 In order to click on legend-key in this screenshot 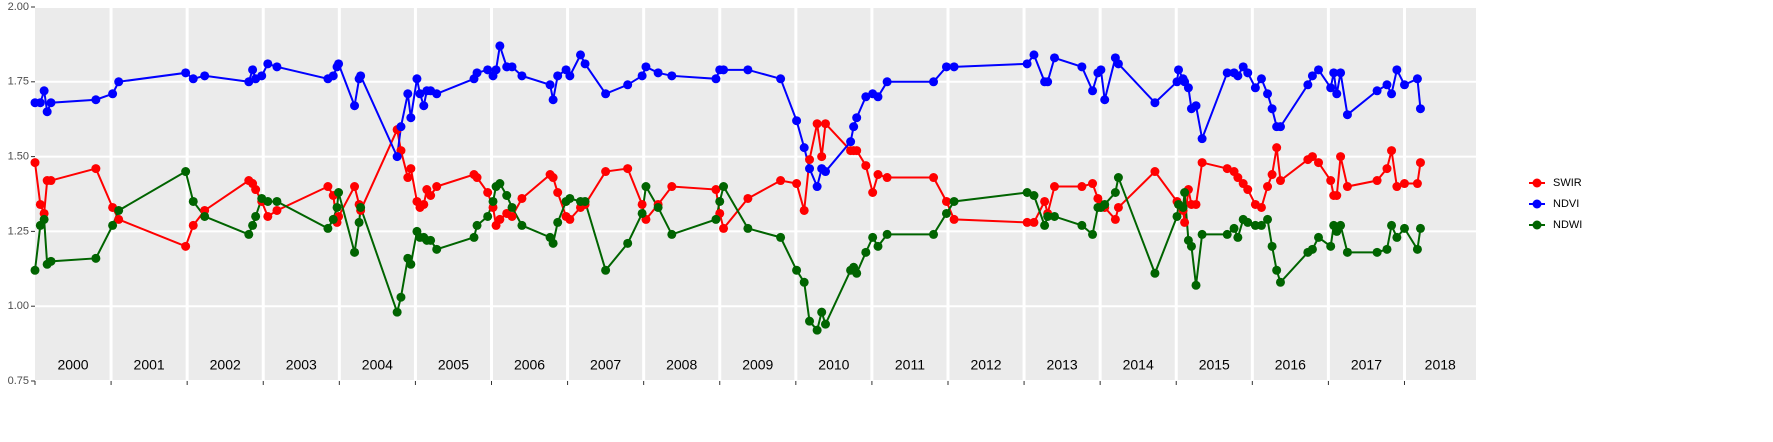, I will do `click(1537, 225)`.